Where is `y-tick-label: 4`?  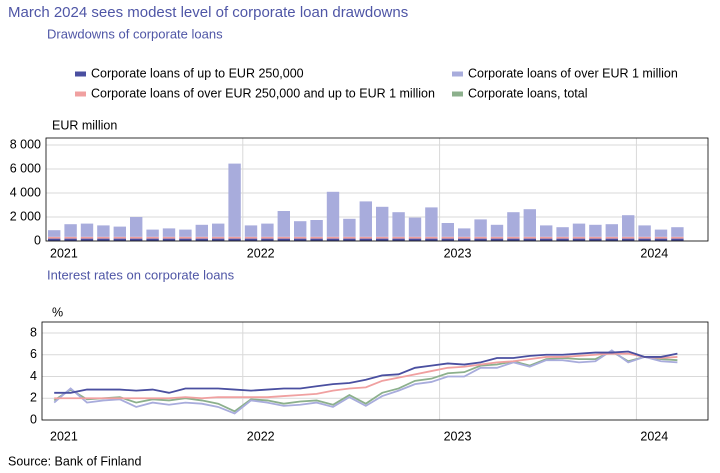 y-tick-label: 4 is located at coordinates (33, 376).